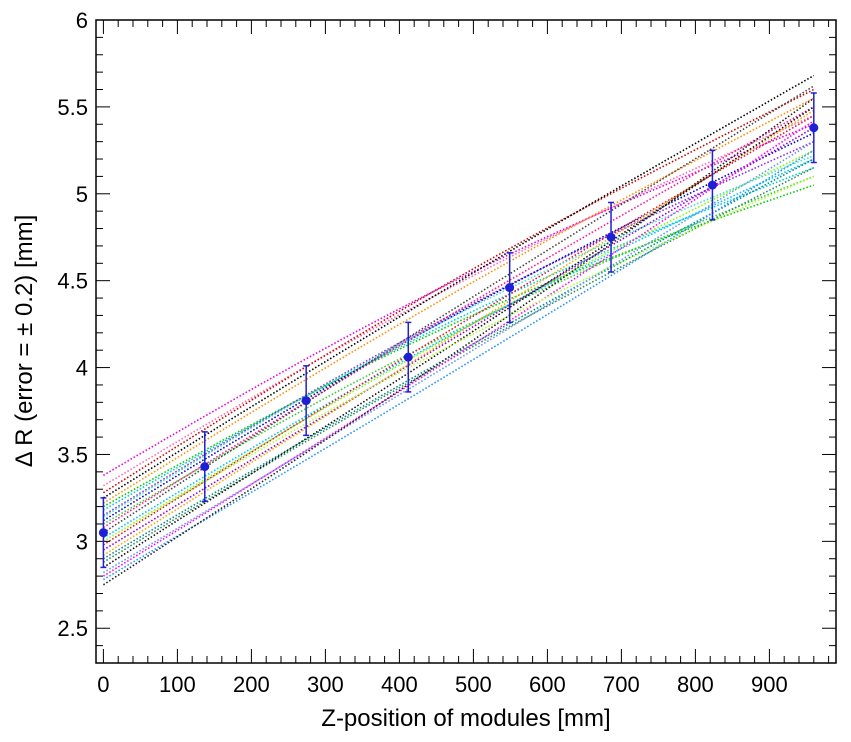 Image resolution: width=851 pixels, height=742 pixels. I want to click on x-tick-label: 900, so click(769, 684).